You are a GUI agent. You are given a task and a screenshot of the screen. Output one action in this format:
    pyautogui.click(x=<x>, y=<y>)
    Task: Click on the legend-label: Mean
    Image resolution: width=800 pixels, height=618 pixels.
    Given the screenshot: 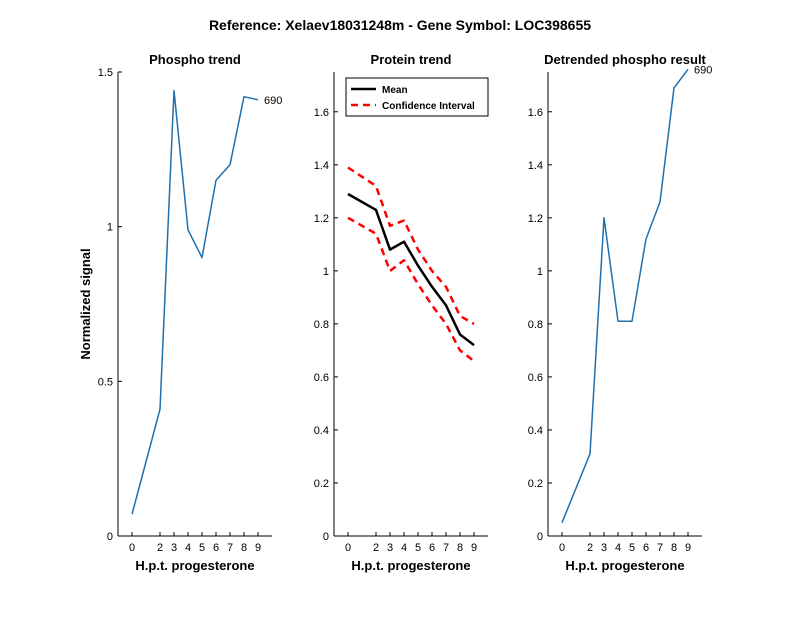 What is the action you would take?
    pyautogui.click(x=395, y=90)
    